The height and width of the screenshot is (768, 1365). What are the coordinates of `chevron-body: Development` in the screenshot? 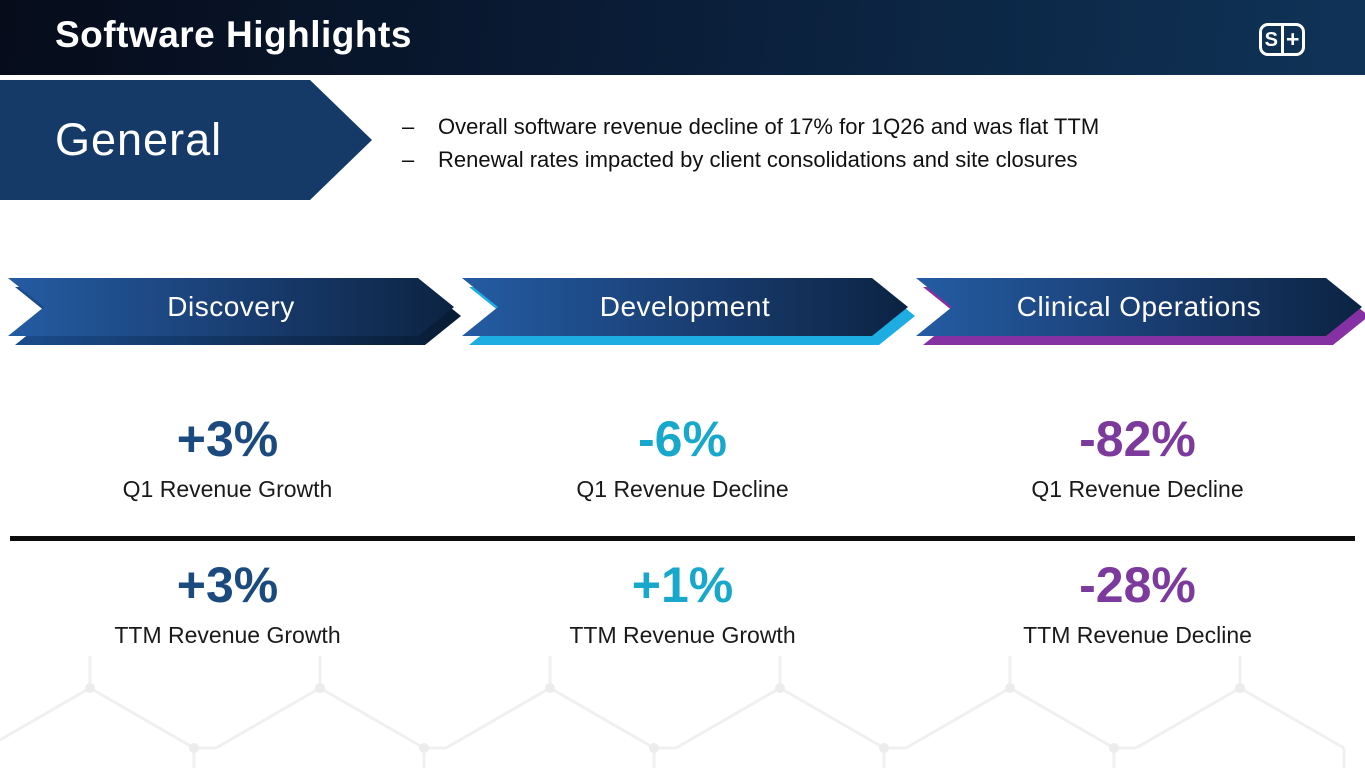 It's located at (685, 307).